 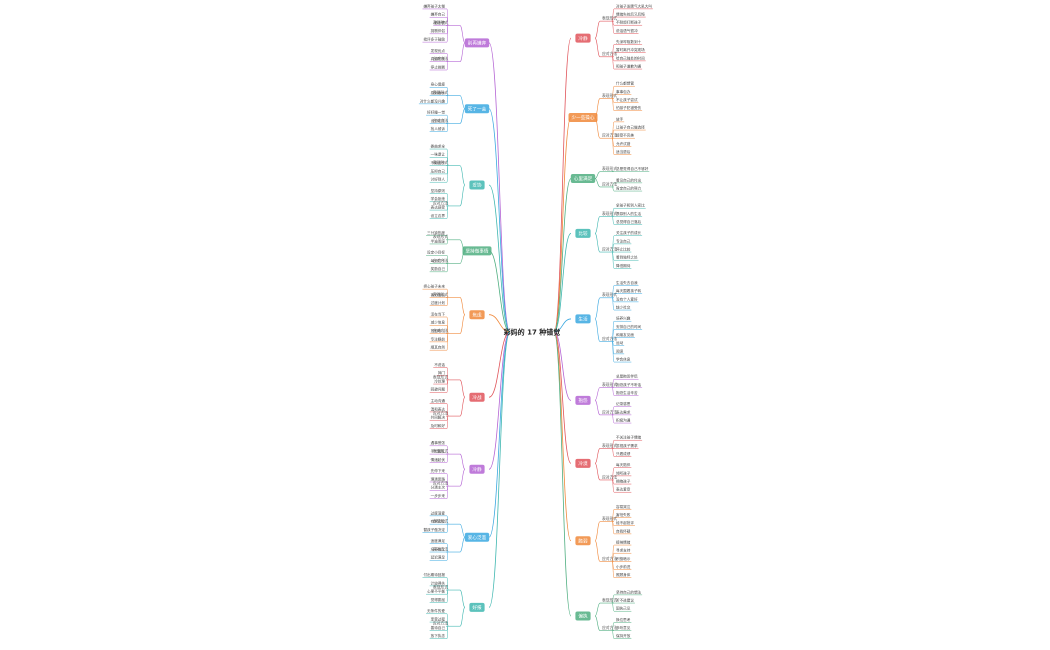 What do you see at coordinates (438, 487) in the screenshot?
I see `leaf-text: 分清主次` at bounding box center [438, 487].